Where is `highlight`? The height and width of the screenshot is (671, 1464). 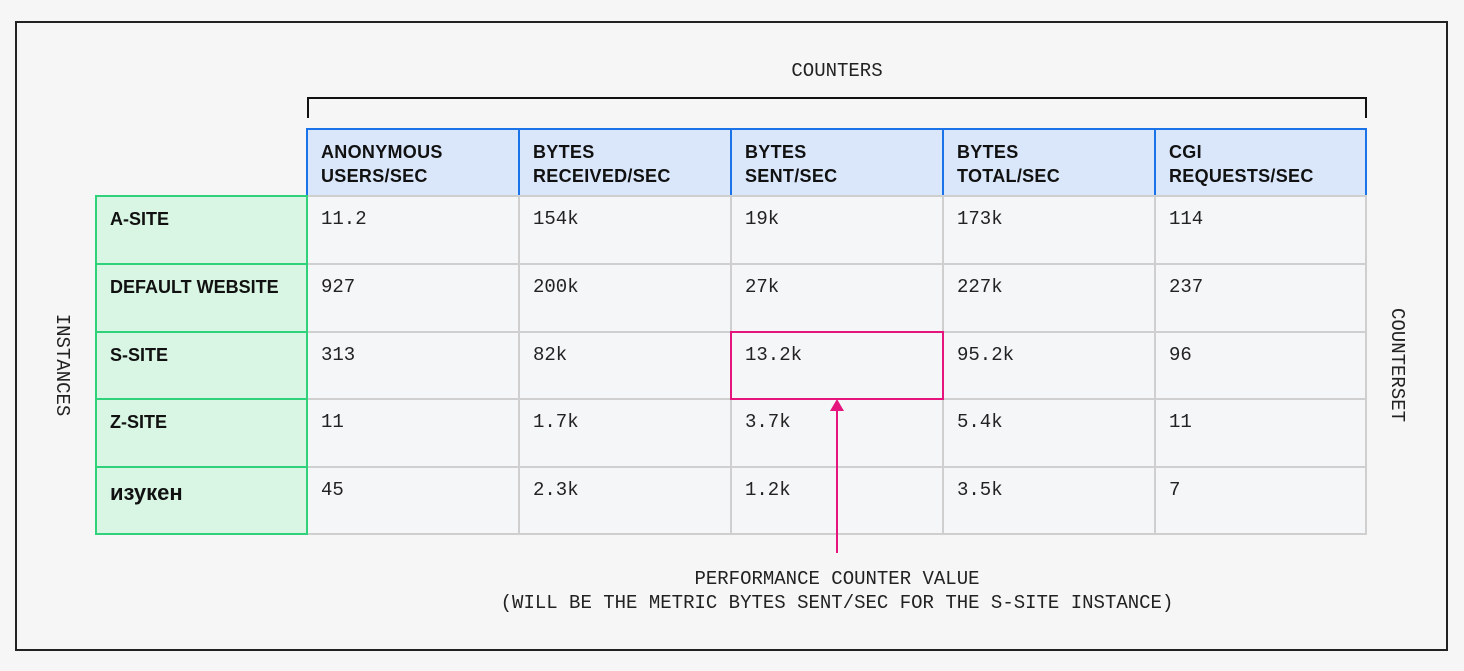
highlight is located at coordinates (837, 365).